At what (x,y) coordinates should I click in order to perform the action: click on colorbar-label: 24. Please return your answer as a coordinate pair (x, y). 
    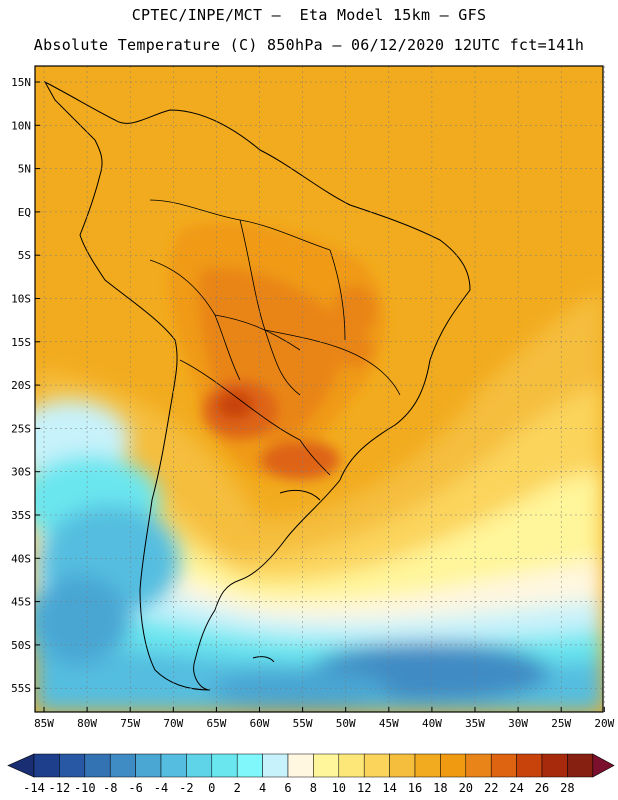
    Looking at the image, I should click on (516, 788).